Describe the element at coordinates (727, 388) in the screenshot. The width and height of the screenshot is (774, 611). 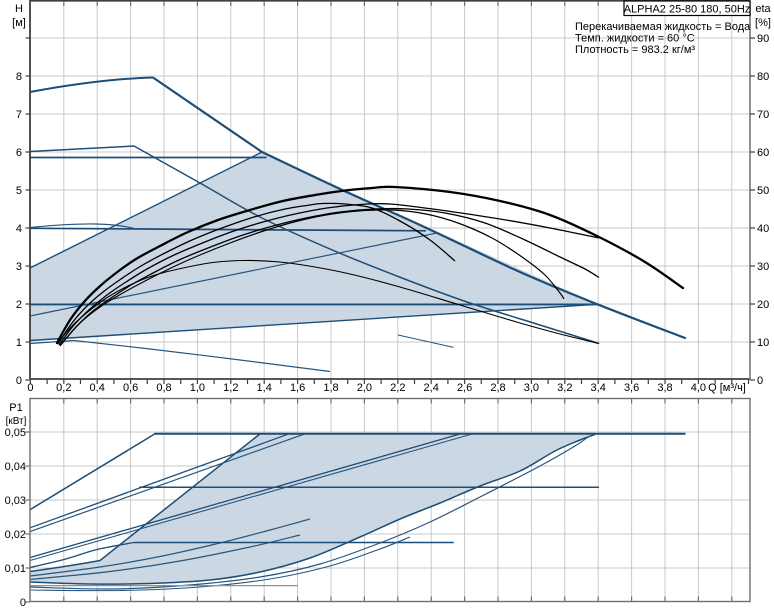
I see `svg-text: Q [м³/ч]` at that location.